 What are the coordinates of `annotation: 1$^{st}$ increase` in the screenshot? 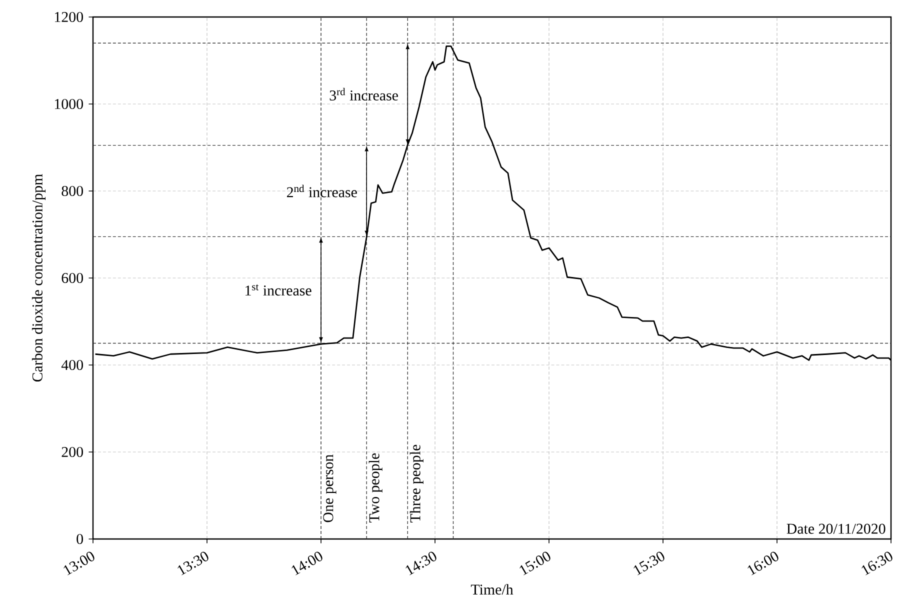 It's located at (279, 290).